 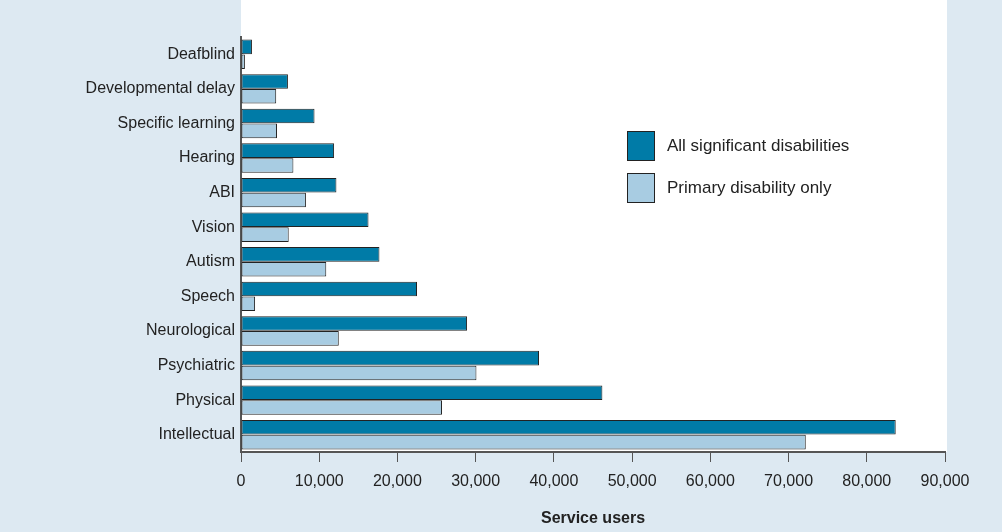 What do you see at coordinates (176, 122) in the screenshot?
I see `y-tick-label: Specific learning` at bounding box center [176, 122].